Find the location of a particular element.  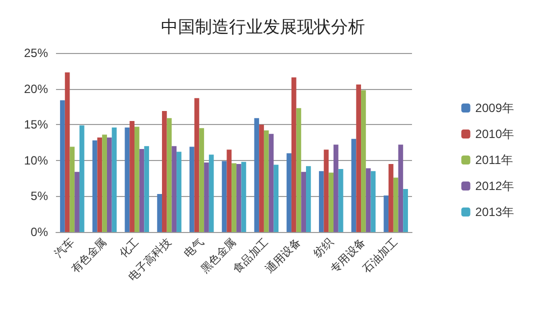

legend-label: 2009年 is located at coordinates (494, 108).